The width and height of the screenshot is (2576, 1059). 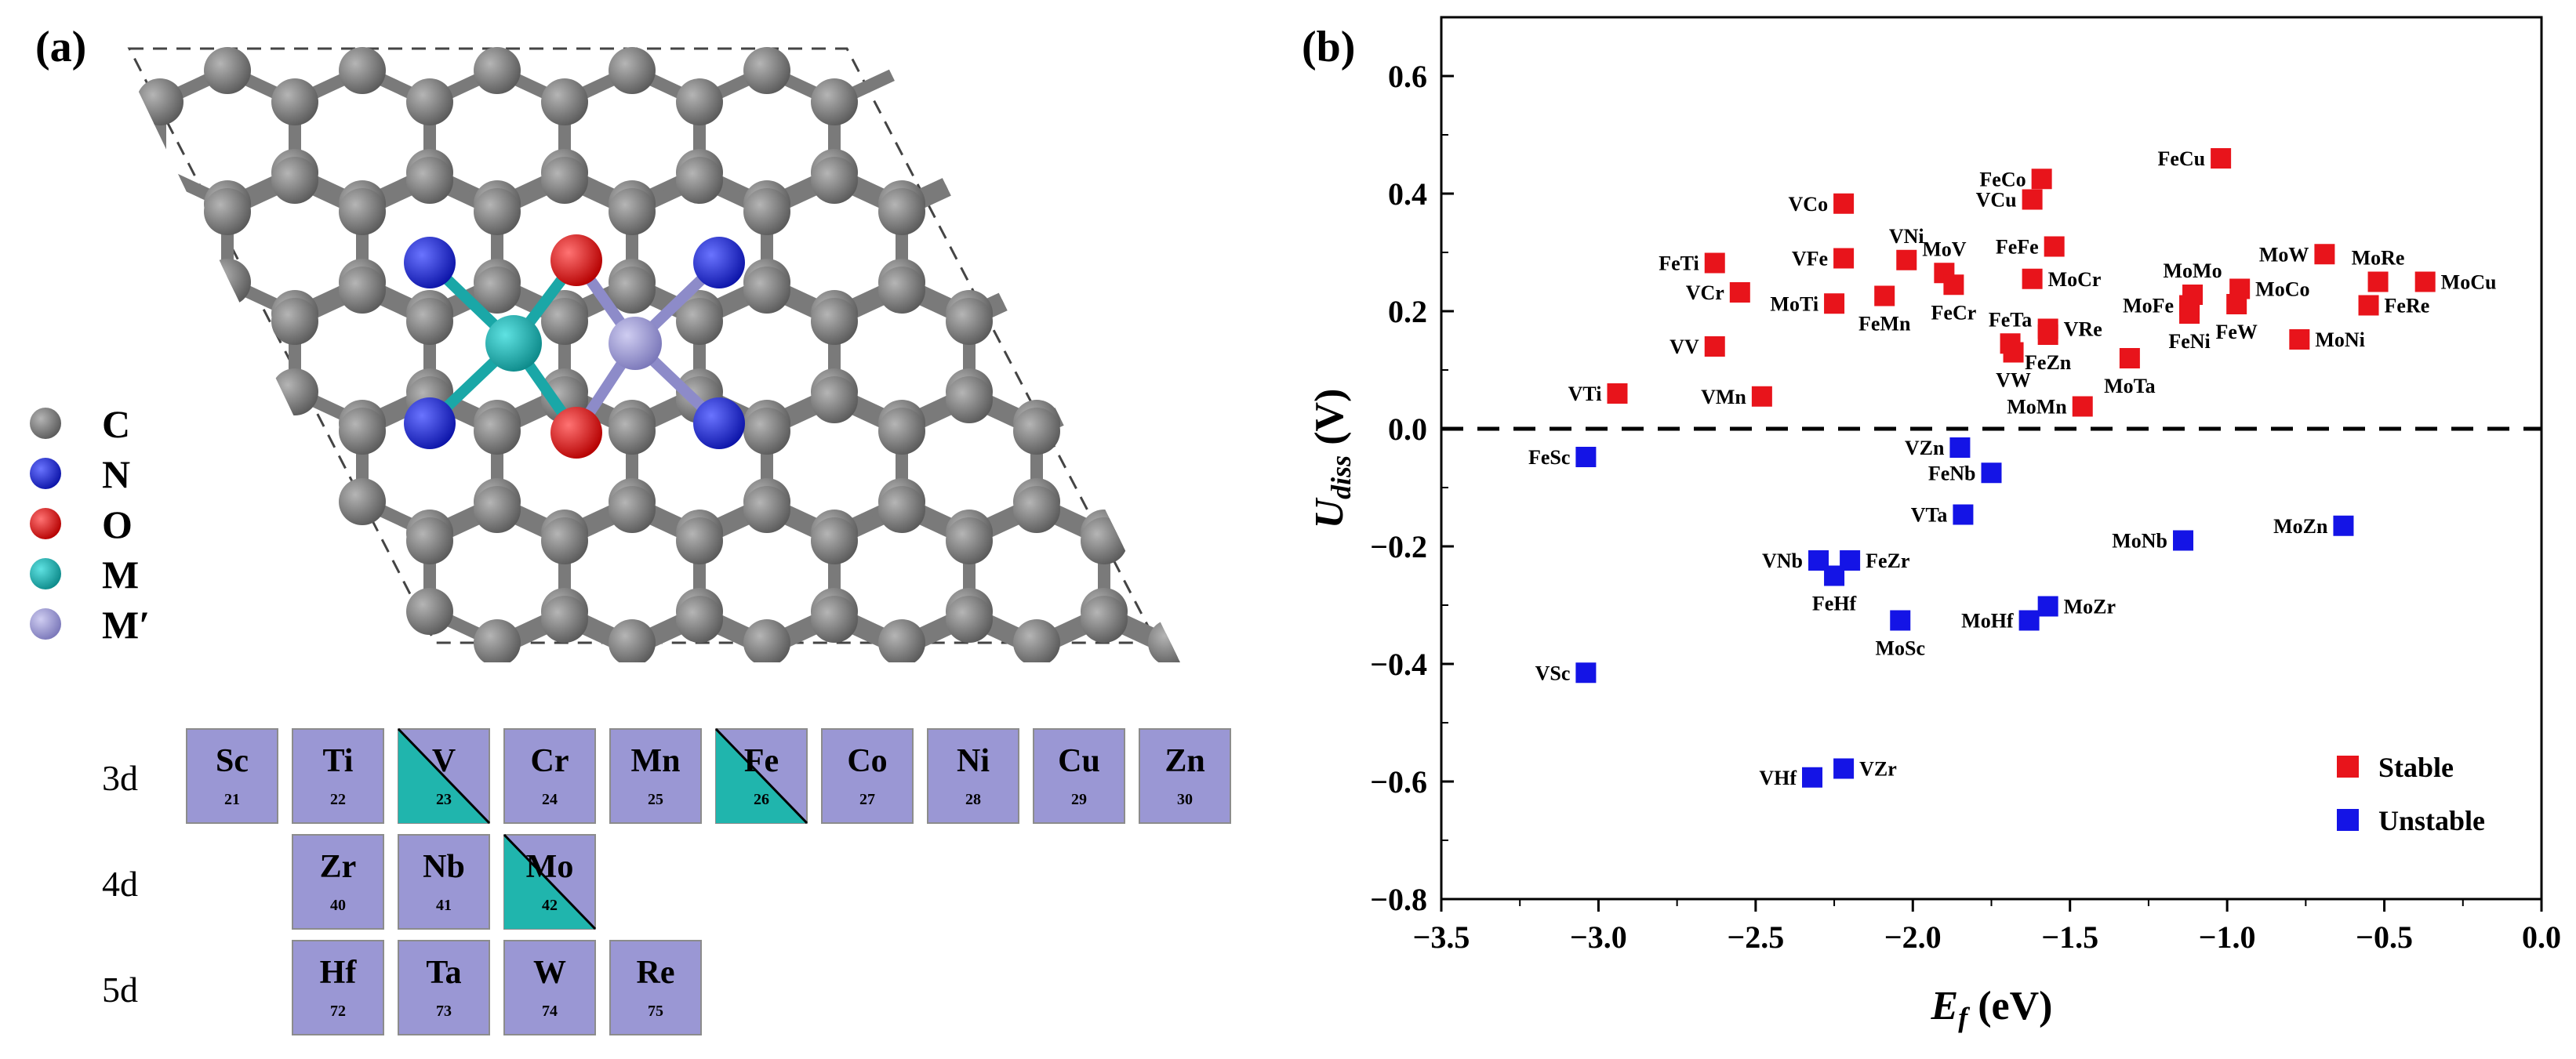 What do you see at coordinates (1586, 457) in the screenshot?
I see `data-point-fesc` at bounding box center [1586, 457].